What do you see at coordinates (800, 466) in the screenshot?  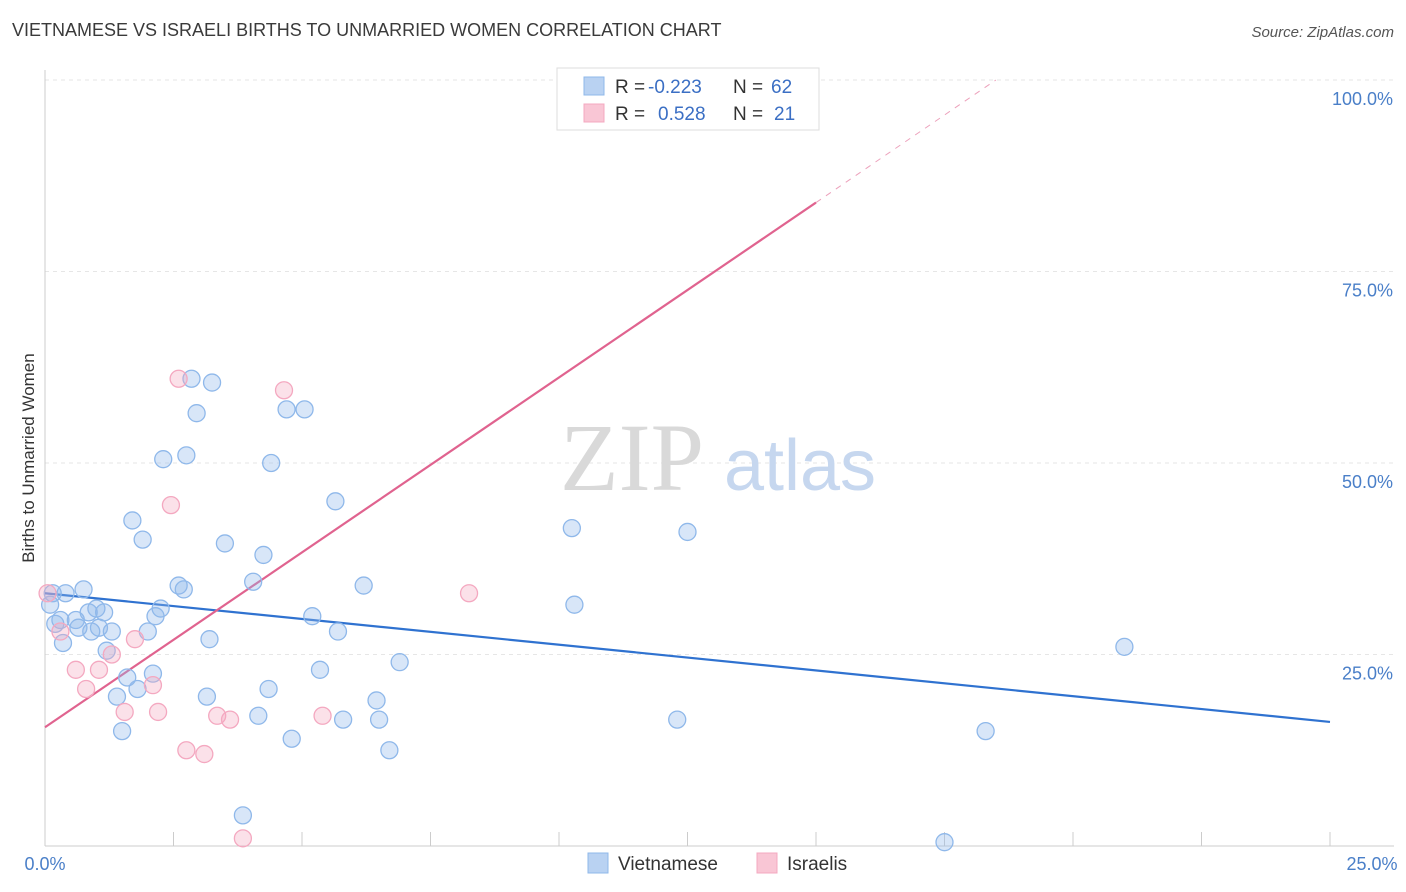 I see `watermark-atlas: atlas` at bounding box center [800, 466].